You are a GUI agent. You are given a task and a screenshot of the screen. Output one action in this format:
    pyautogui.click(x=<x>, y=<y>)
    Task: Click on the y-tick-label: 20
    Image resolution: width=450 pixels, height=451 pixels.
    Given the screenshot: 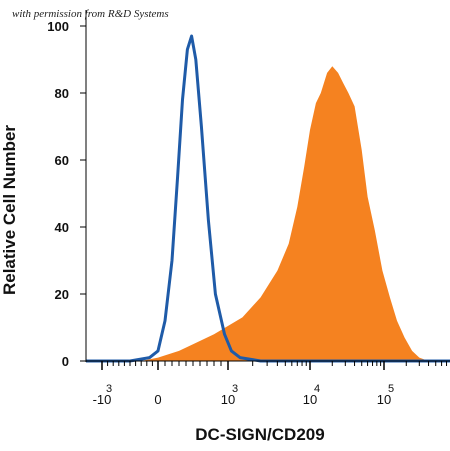 What is the action you would take?
    pyautogui.click(x=62, y=294)
    